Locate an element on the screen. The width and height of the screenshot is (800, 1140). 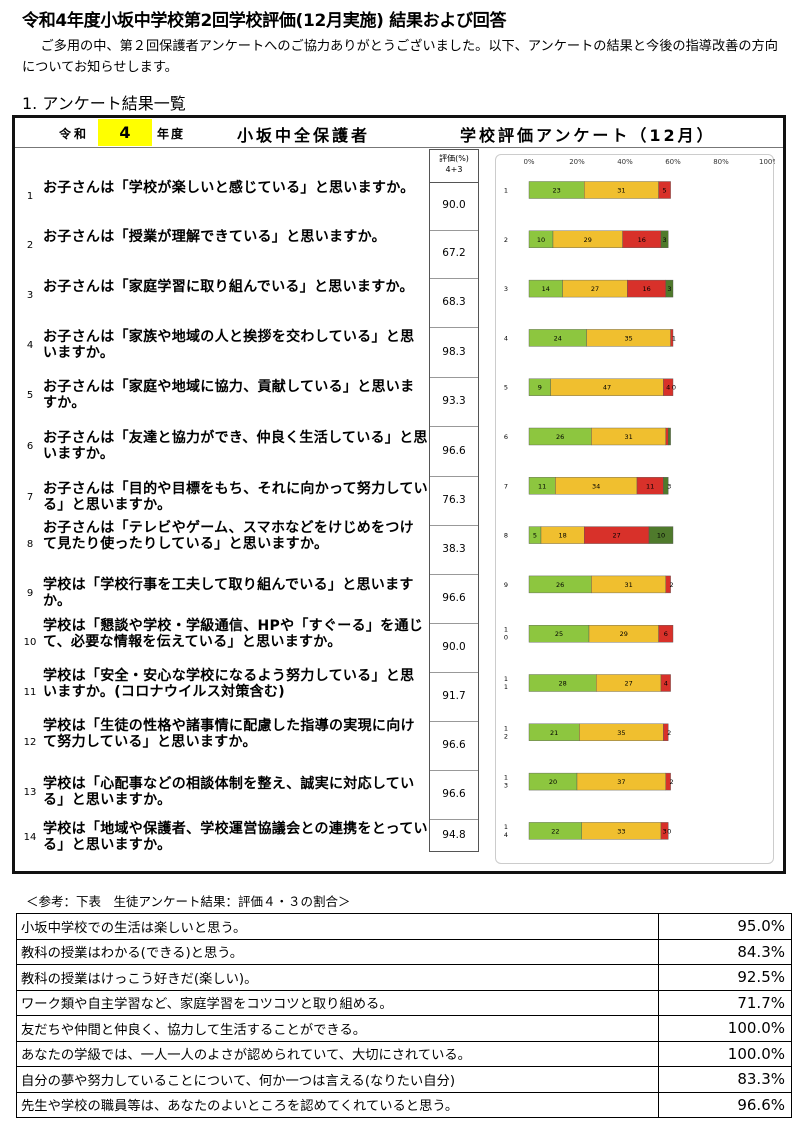
score-cell: 67.2 is located at coordinates (454, 255).